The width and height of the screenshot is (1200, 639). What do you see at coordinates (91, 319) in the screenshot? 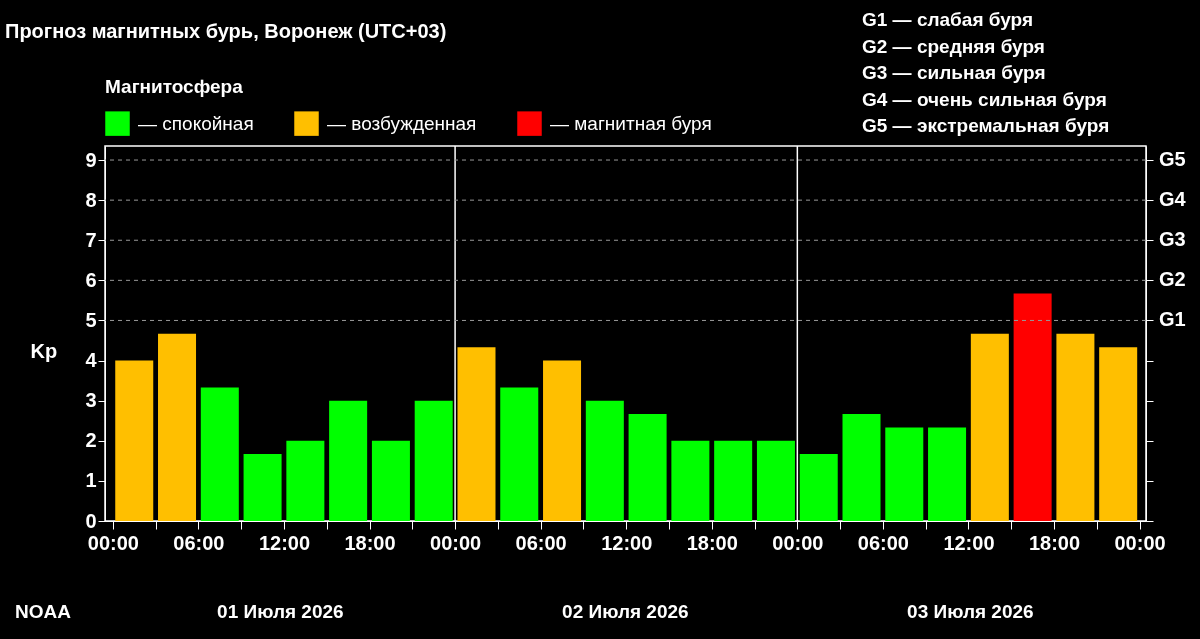
I see `y-tick-label: 5` at bounding box center [91, 319].